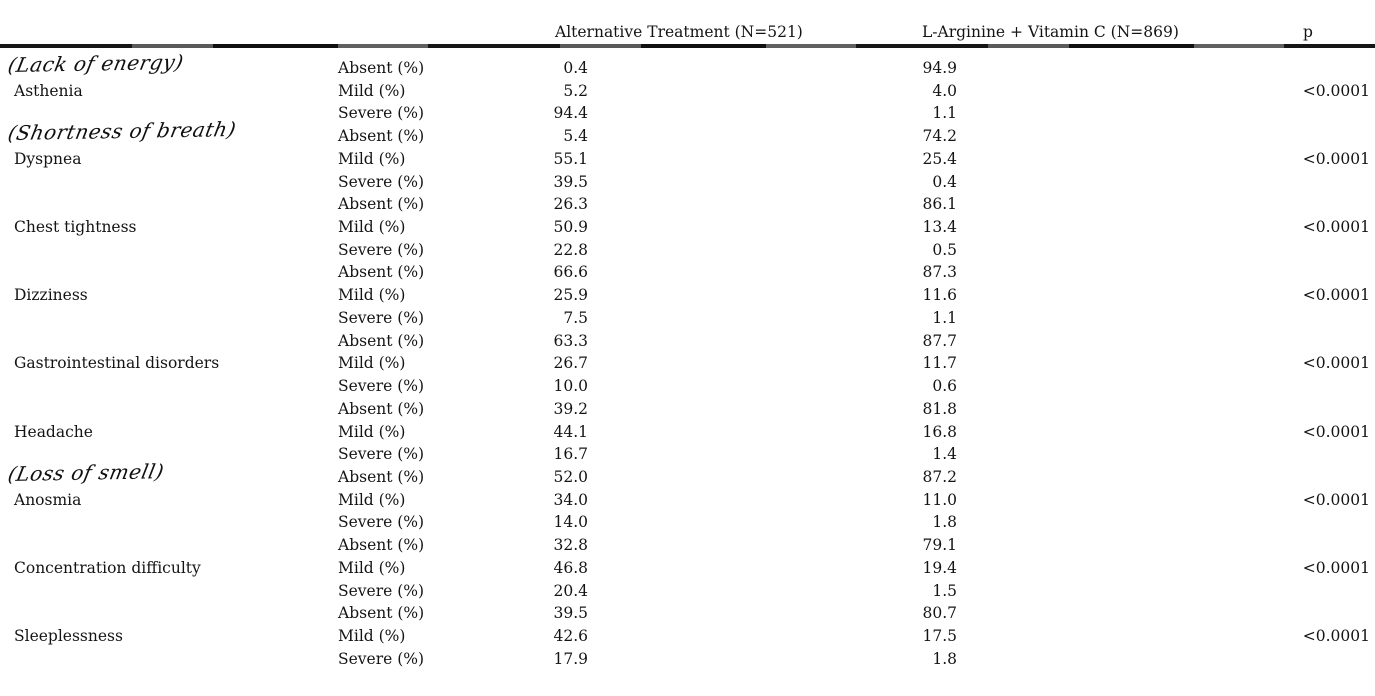 The width and height of the screenshot is (1375, 696). I want to click on table-row: Anosmia Mild (%) 34.0 11.0 <0.0001, so click(687, 500).